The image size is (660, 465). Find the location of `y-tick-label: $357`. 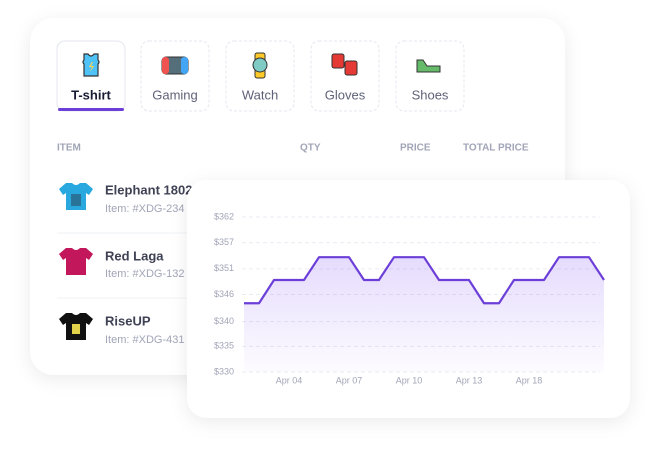

y-tick-label: $357 is located at coordinates (224, 242).